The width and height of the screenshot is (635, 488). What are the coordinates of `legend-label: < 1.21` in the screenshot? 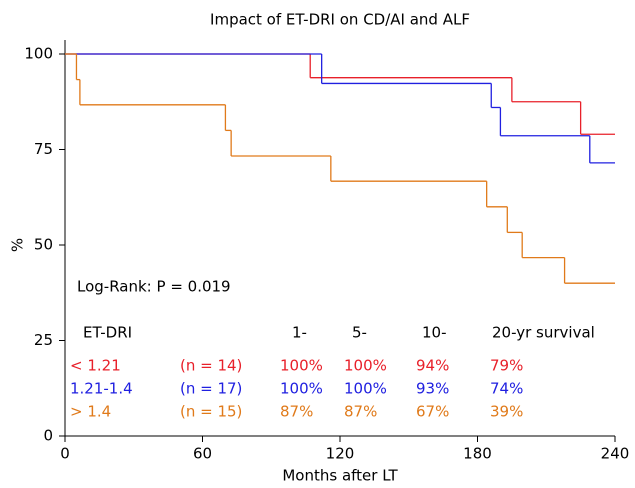 It's located at (95, 366).